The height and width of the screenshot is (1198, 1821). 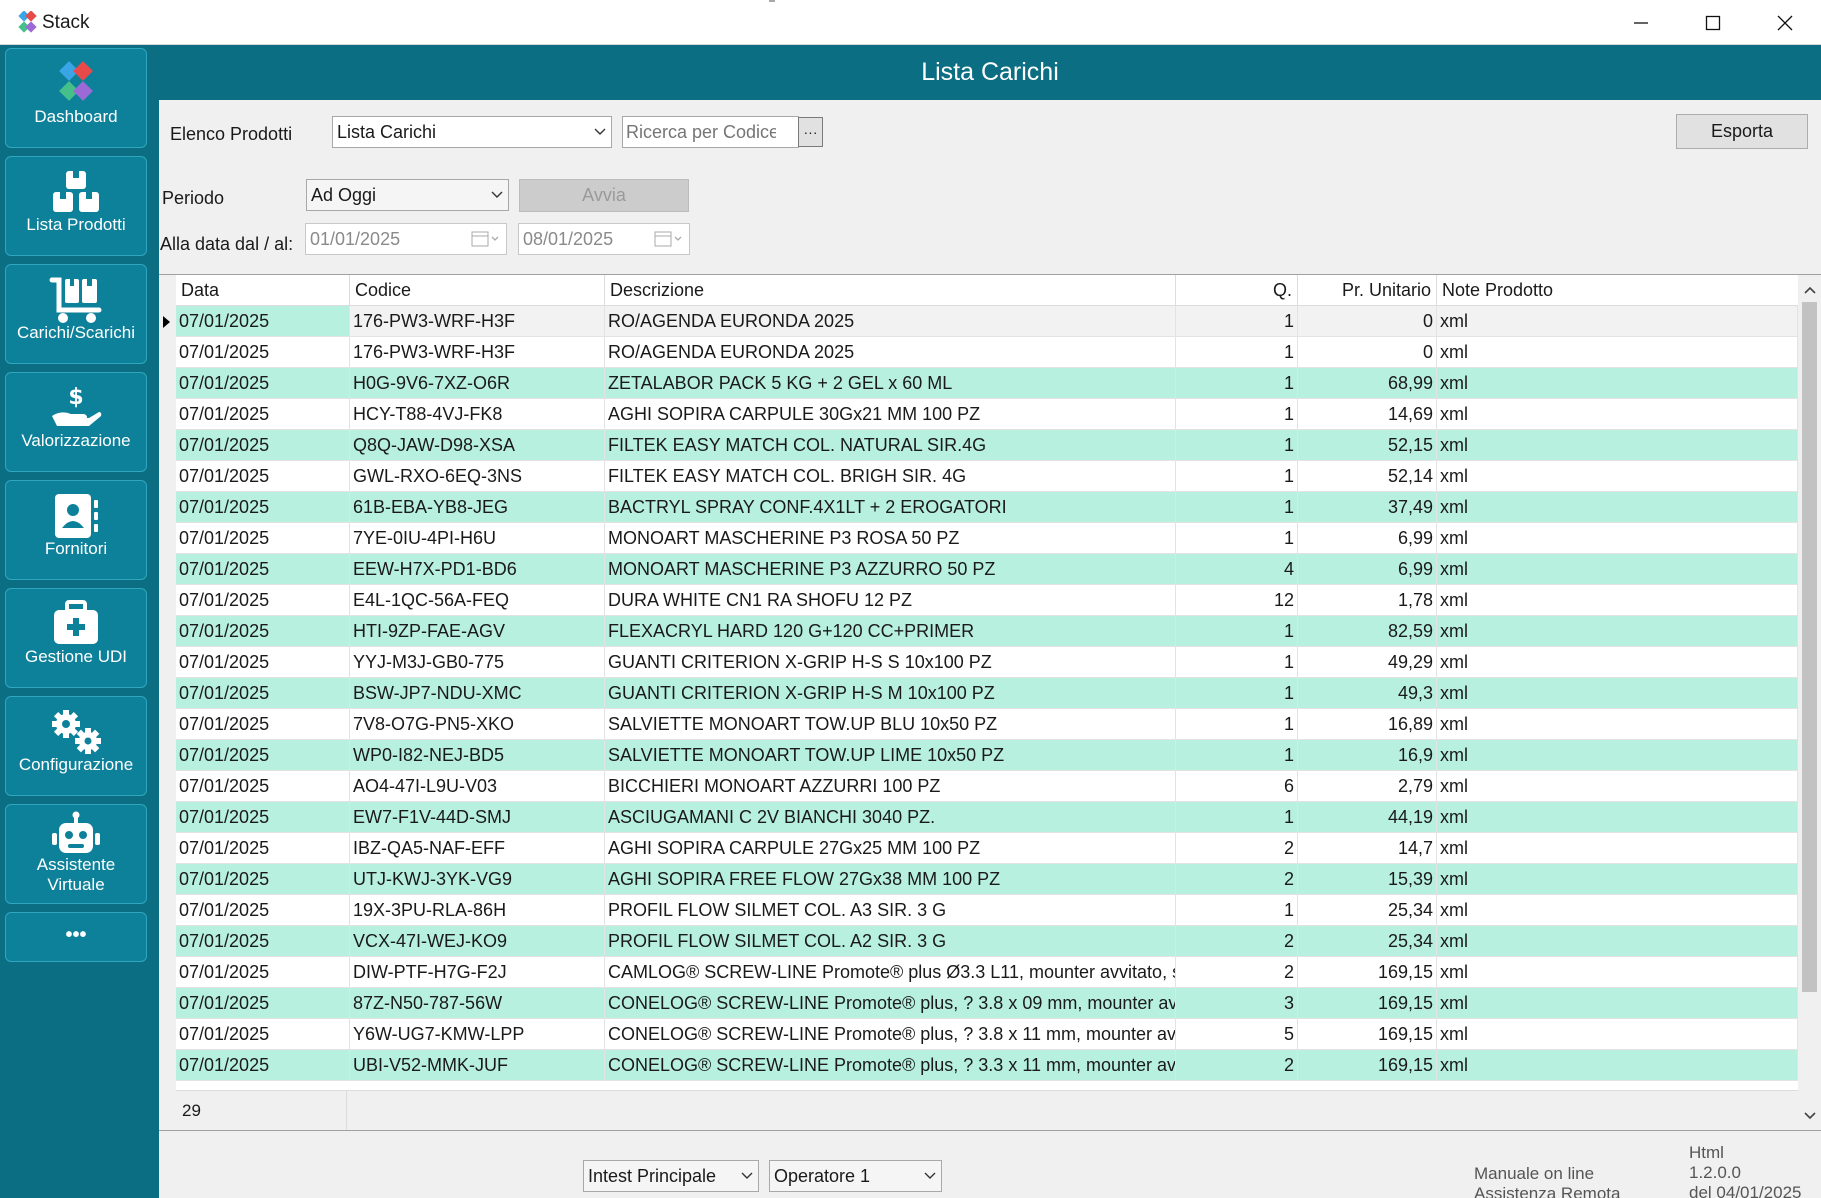 What do you see at coordinates (477, 569) in the screenshot?
I see `cell-codice: EEW-H7X-PD1-BD6` at bounding box center [477, 569].